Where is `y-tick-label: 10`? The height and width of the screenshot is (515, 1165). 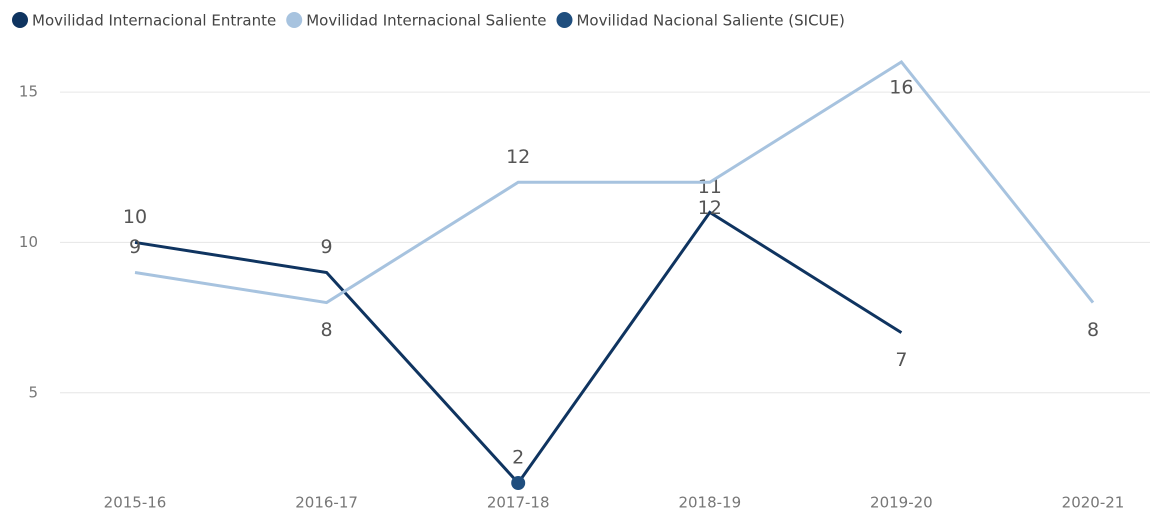
y-tick-label: 10 is located at coordinates (28, 242).